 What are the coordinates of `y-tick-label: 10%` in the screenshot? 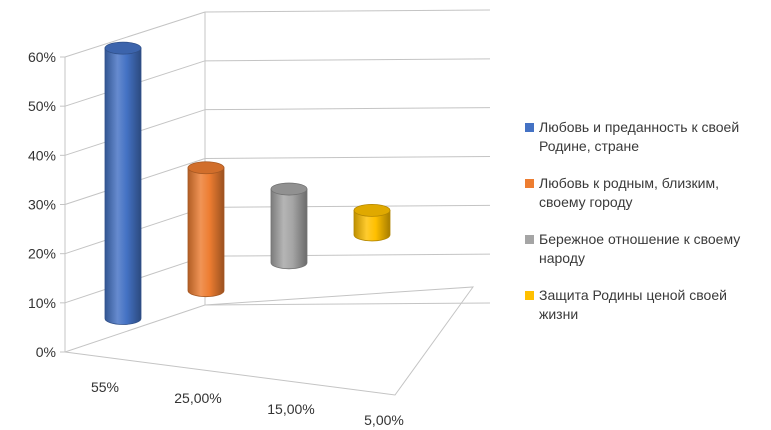 It's located at (42, 303).